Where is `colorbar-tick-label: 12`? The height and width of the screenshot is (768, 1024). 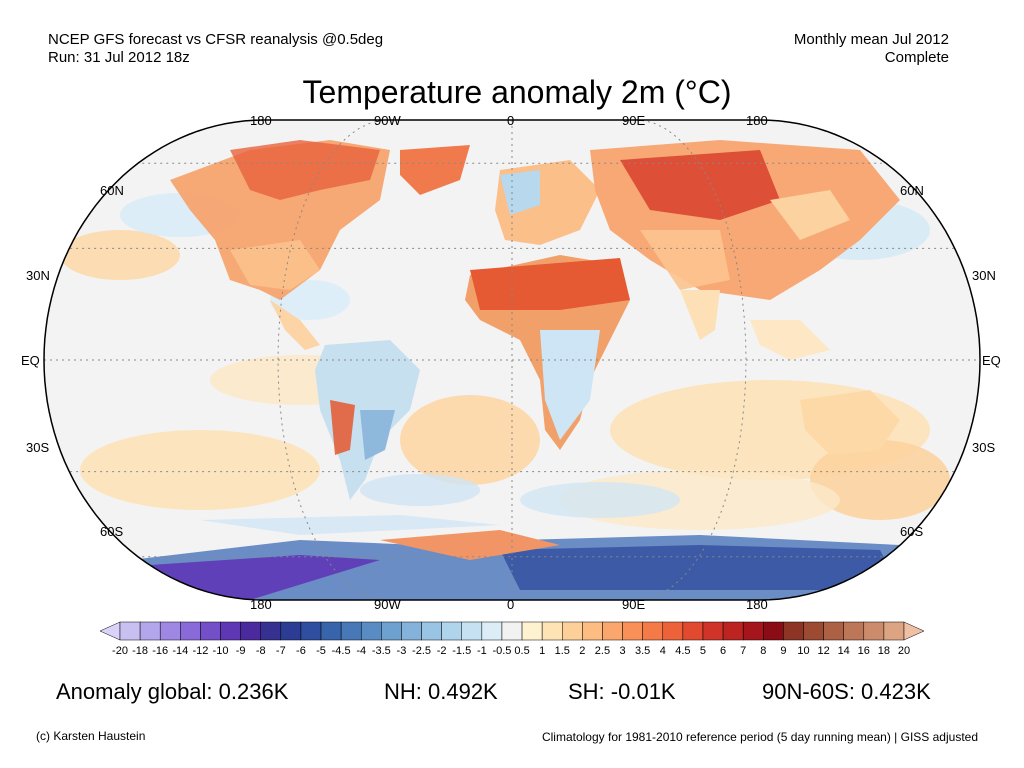
colorbar-tick-label: 12 is located at coordinates (823, 651).